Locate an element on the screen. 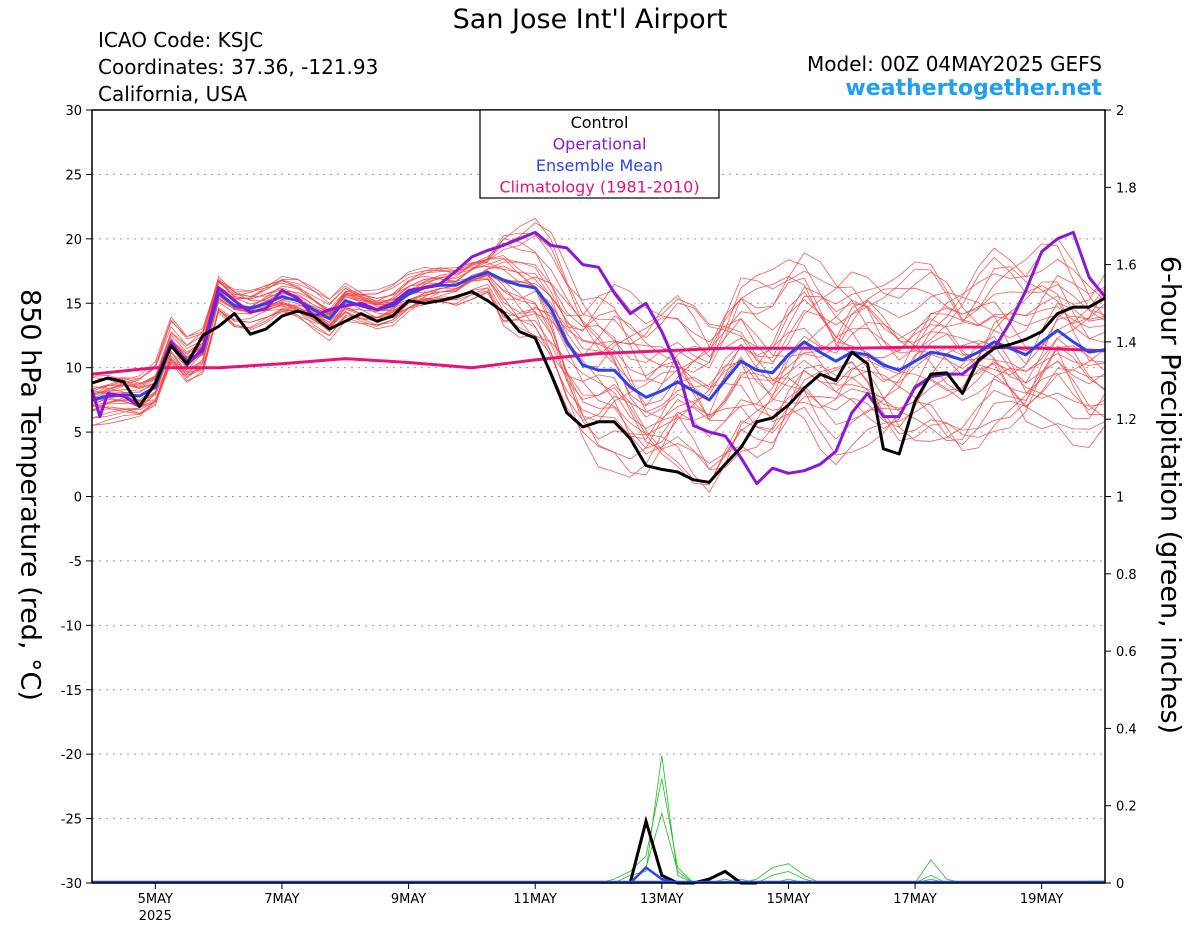 This screenshot has width=1200, height=927. precipitation is located at coordinates (598, 820).